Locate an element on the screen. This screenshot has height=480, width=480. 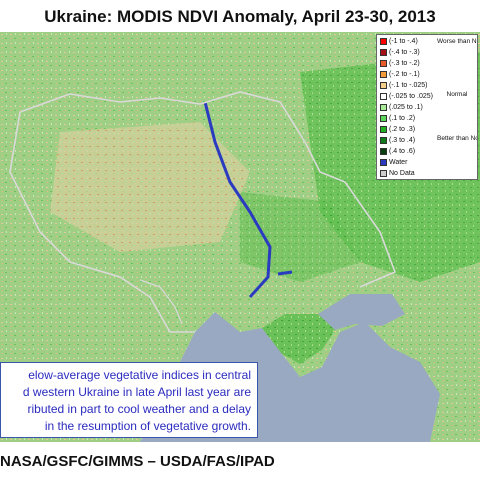
legend-item: (.4 to .6) is located at coordinates (397, 151).